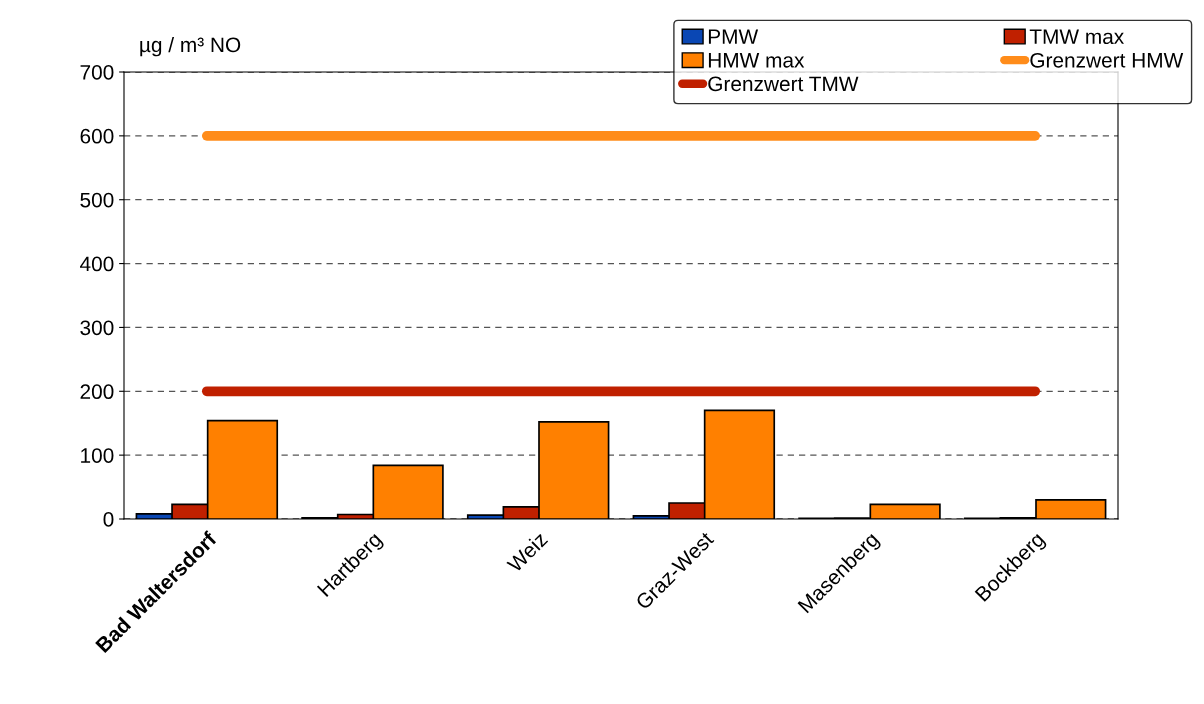  I want to click on legend-label: HMW max, so click(756, 60).